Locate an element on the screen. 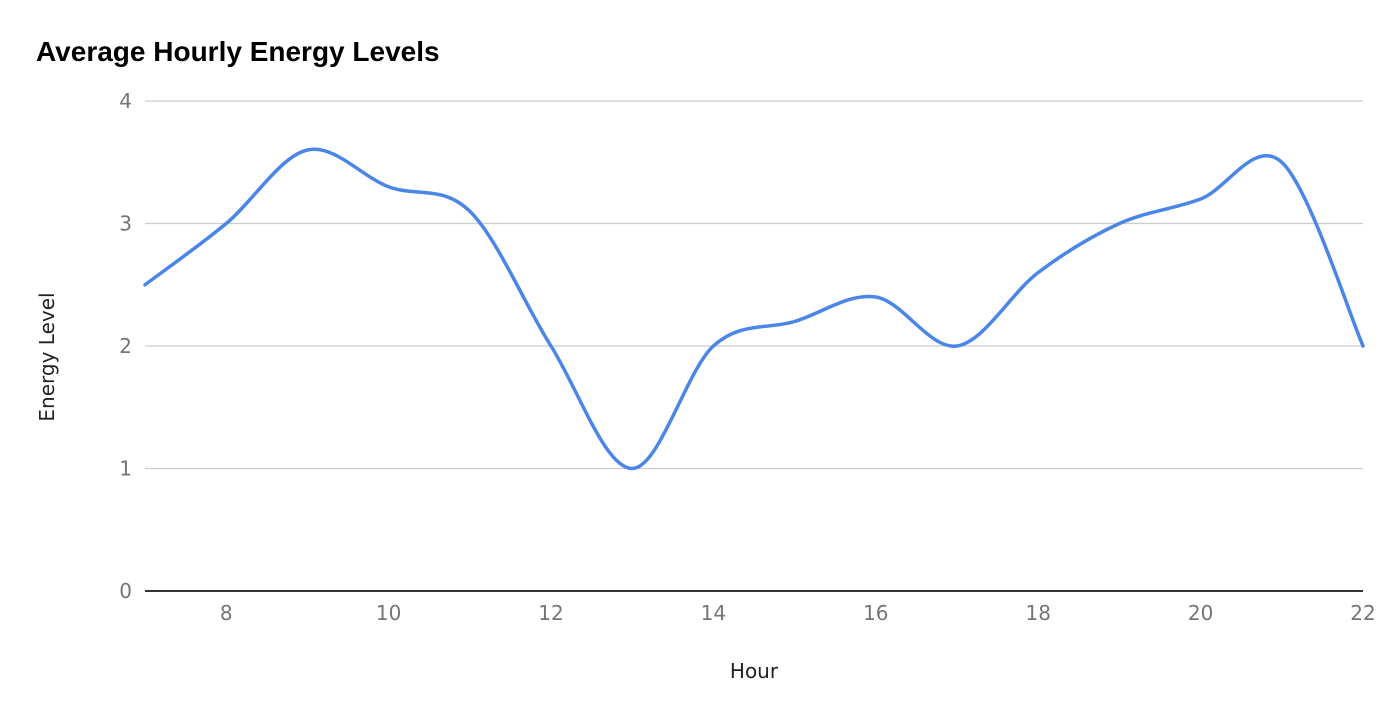 This screenshot has width=1399, height=720. x-tick-label-18: 18 is located at coordinates (1037, 613).